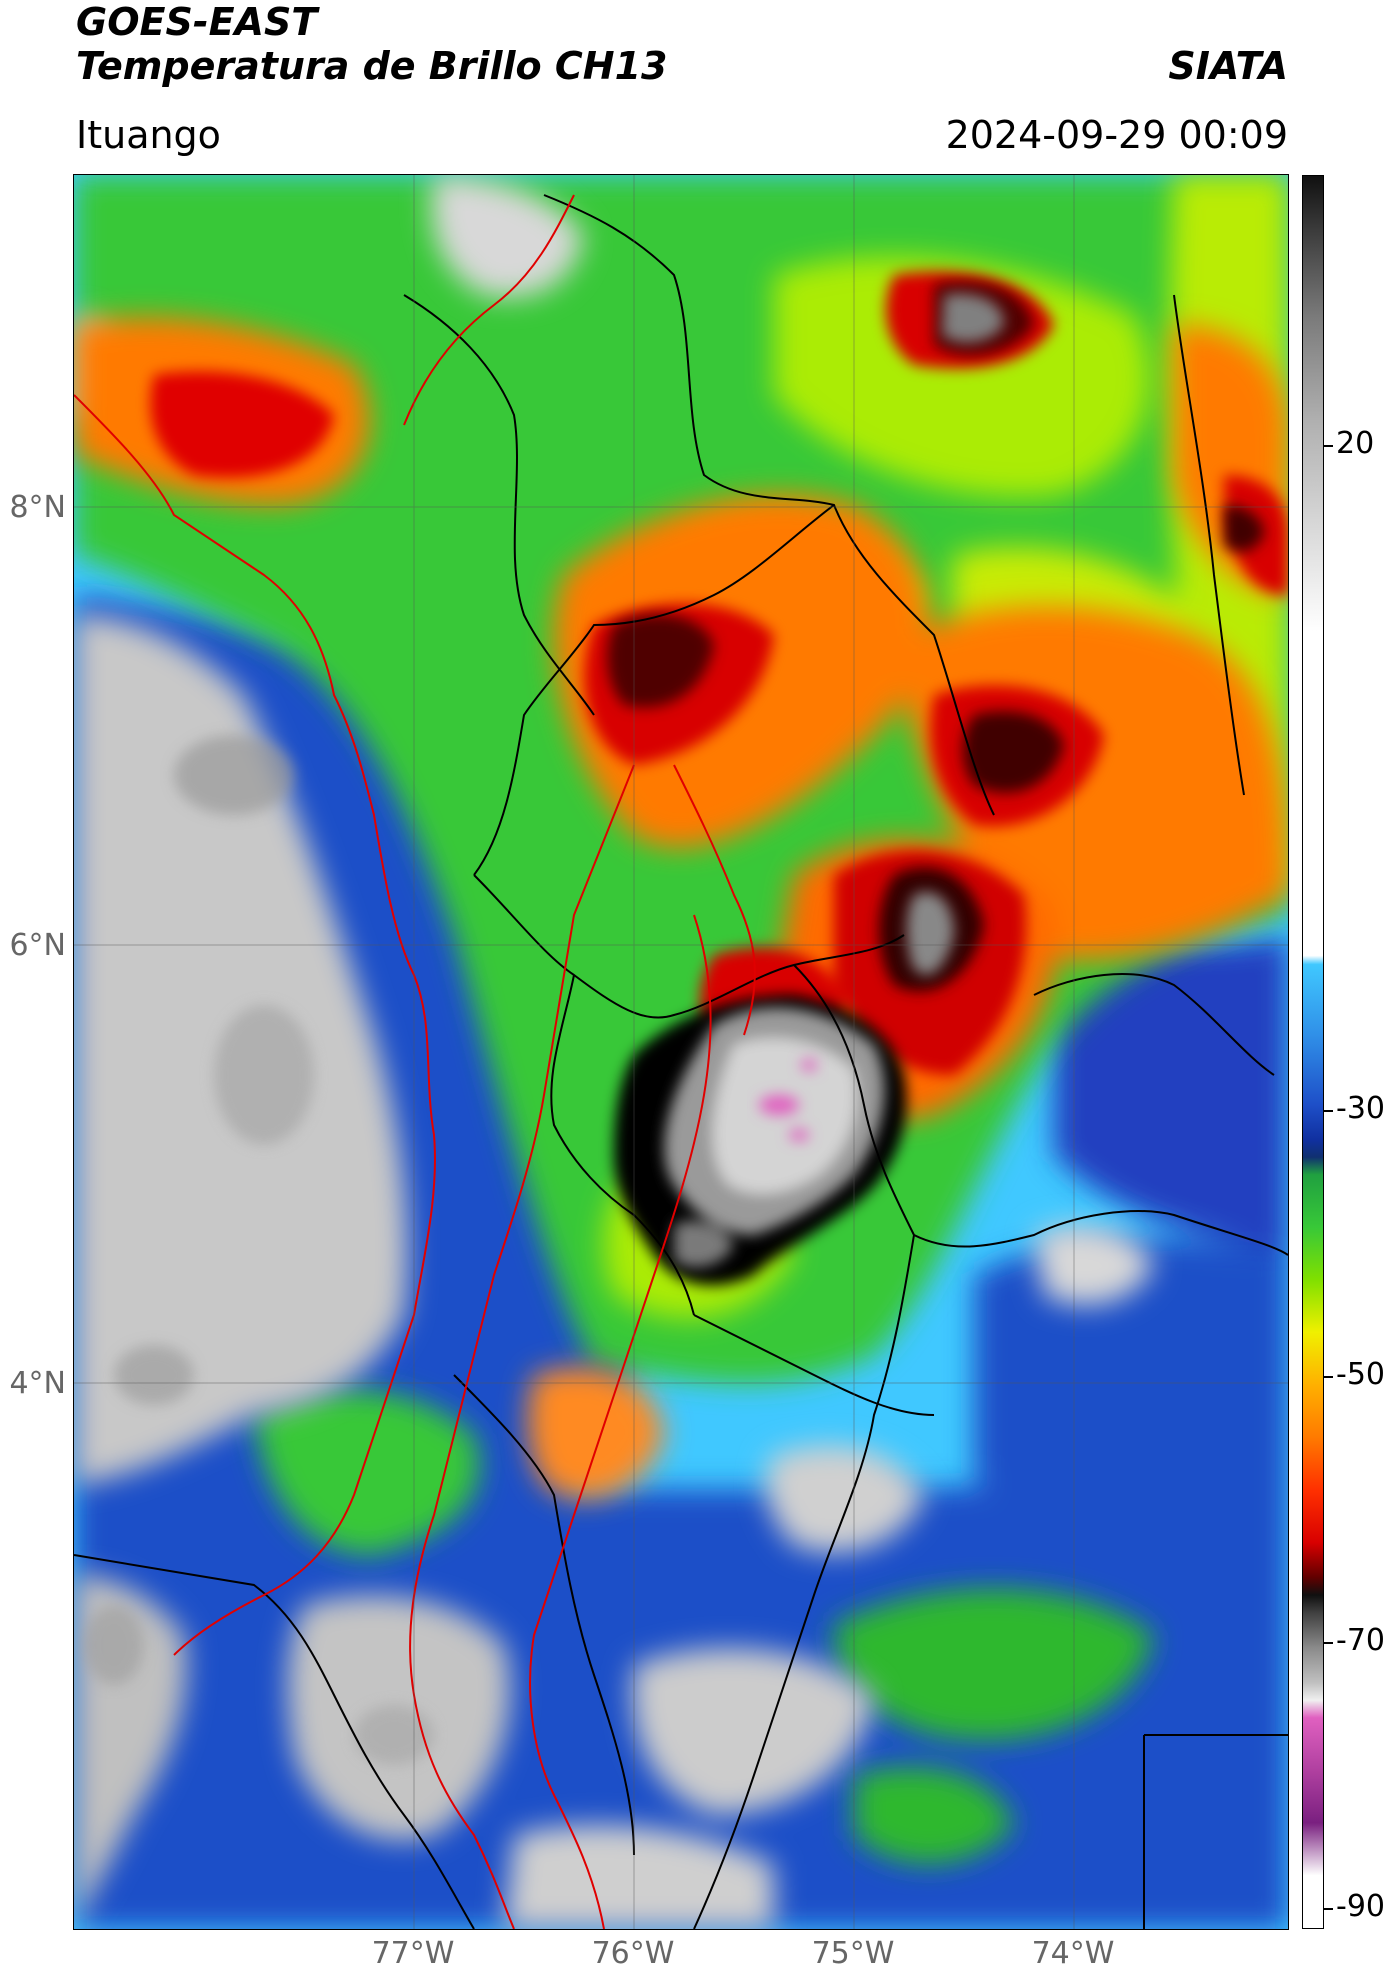 Image resolution: width=1384 pixels, height=1981 pixels. Describe the element at coordinates (37, 1383) in the screenshot. I see `lat-label-4n: 4°N` at that location.